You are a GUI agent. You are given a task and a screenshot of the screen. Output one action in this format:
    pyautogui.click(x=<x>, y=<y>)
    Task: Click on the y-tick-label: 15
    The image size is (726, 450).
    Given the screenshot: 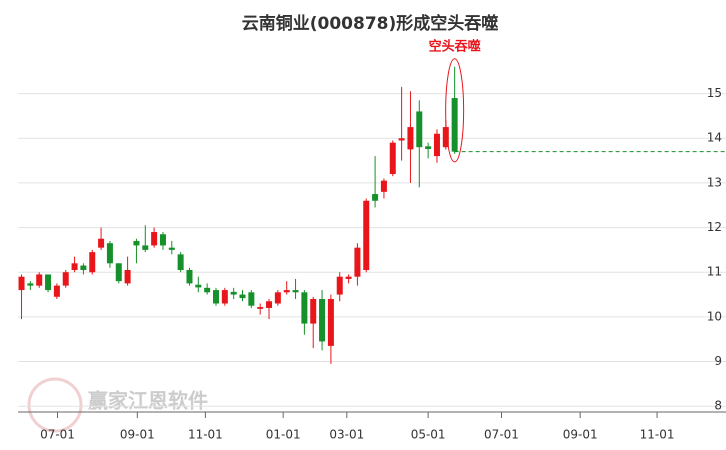 What is the action you would take?
    pyautogui.click(x=714, y=93)
    